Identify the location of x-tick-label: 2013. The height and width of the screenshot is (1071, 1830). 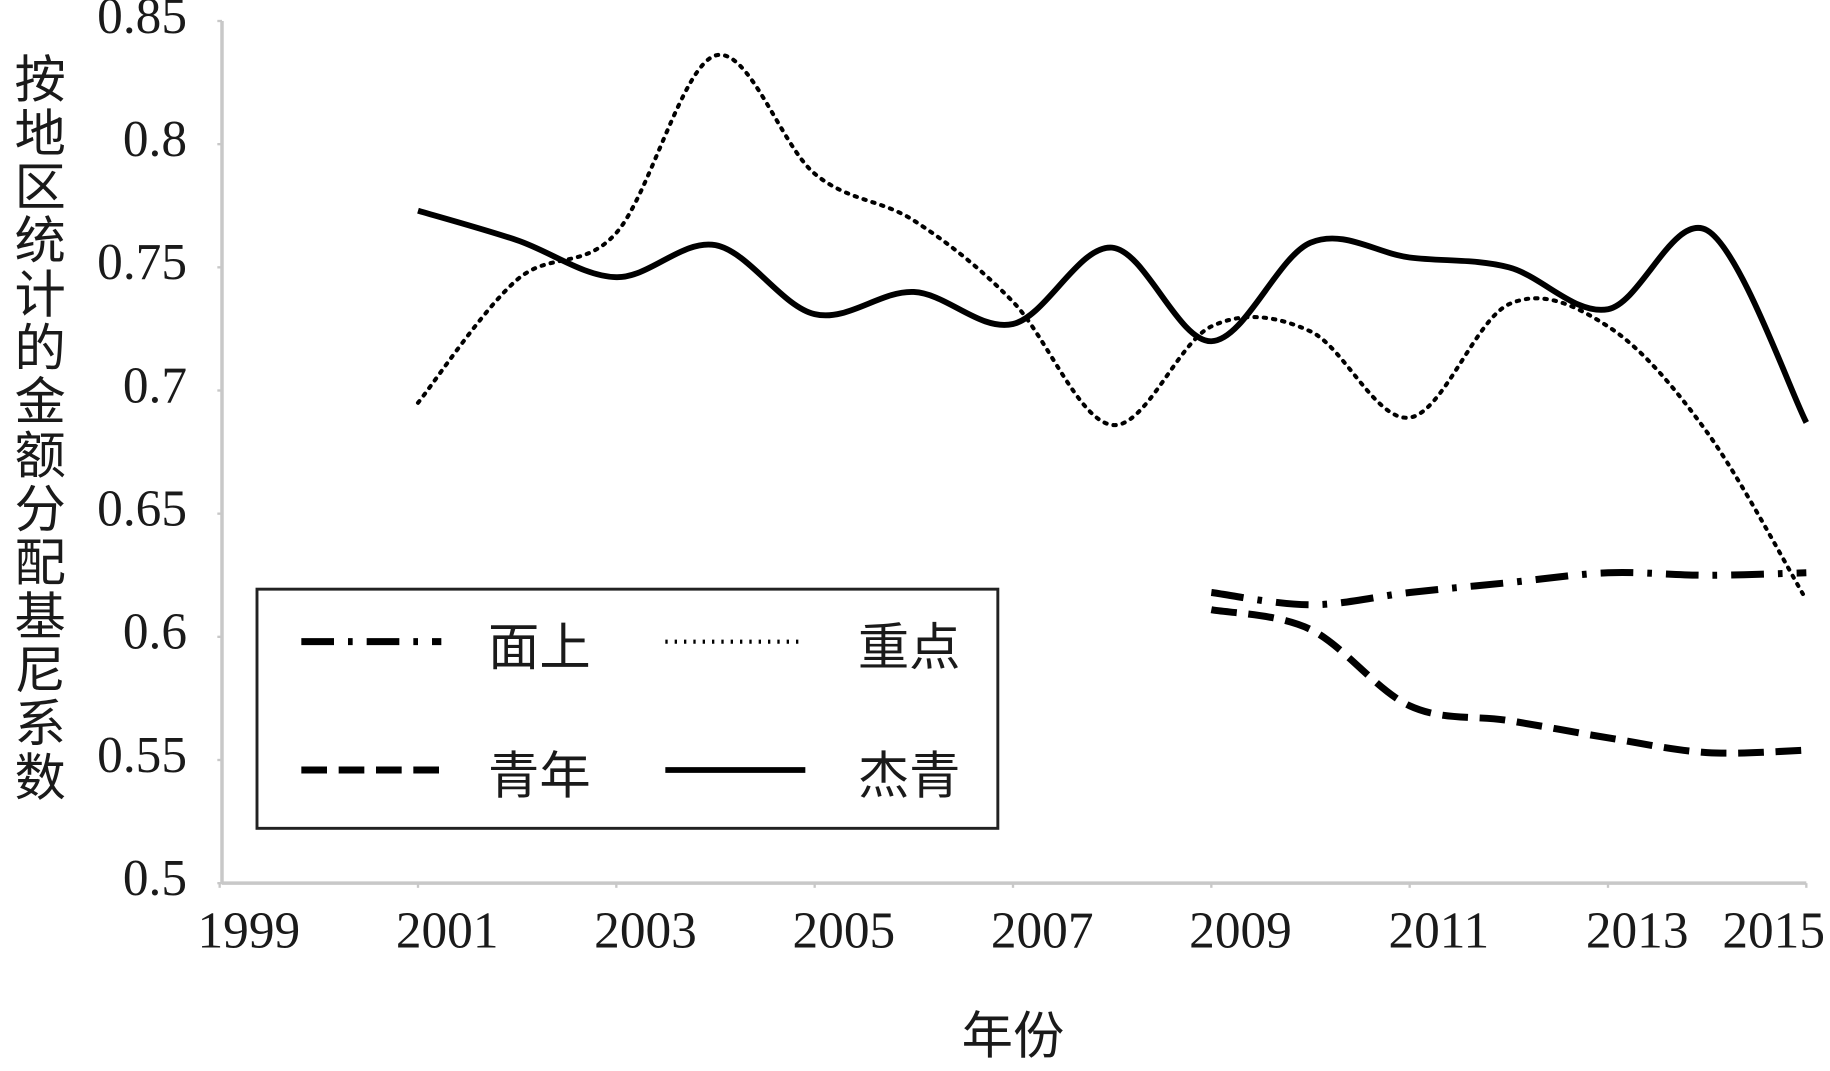
(1637, 930).